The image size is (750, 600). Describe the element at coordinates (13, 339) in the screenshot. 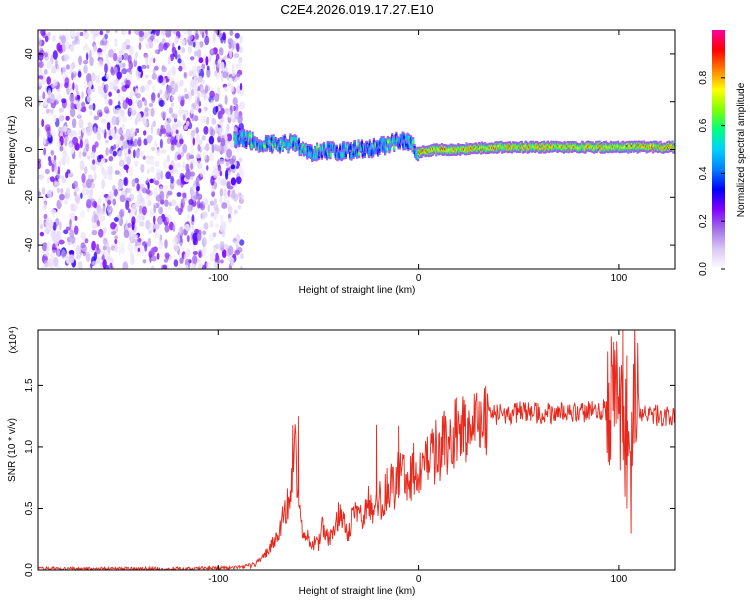

I see `snr-y-multiplier: (x10⁴)` at that location.